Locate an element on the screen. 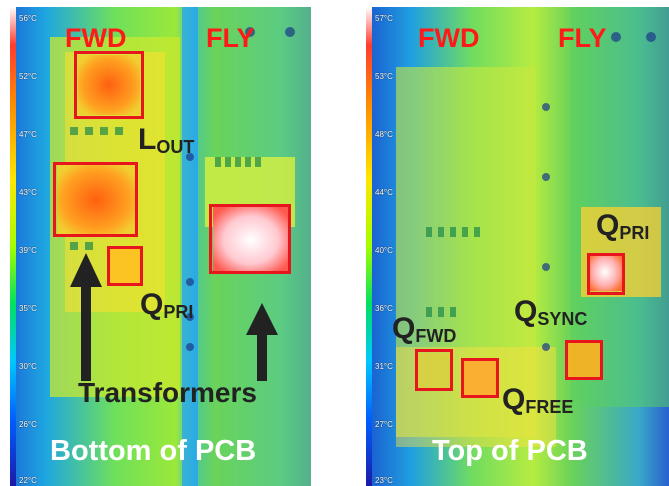 Image resolution: width=669 pixels, height=486 pixels. label-qsync: QSYNC is located at coordinates (551, 312).